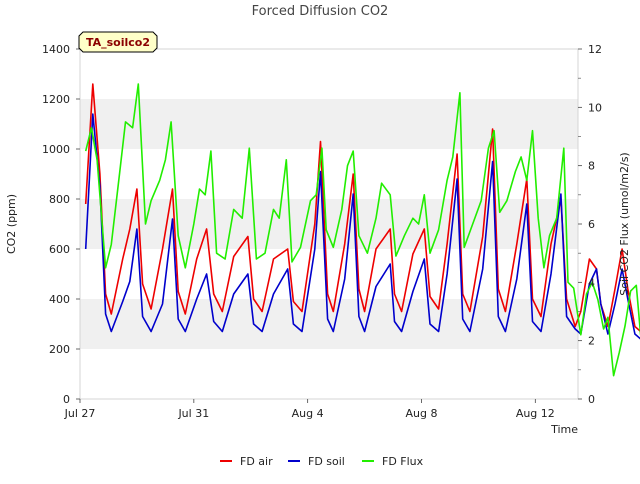 The image size is (640, 484). What do you see at coordinates (59, 199) in the screenshot?
I see `y-left-tick-label: 800` at bounding box center [59, 199].